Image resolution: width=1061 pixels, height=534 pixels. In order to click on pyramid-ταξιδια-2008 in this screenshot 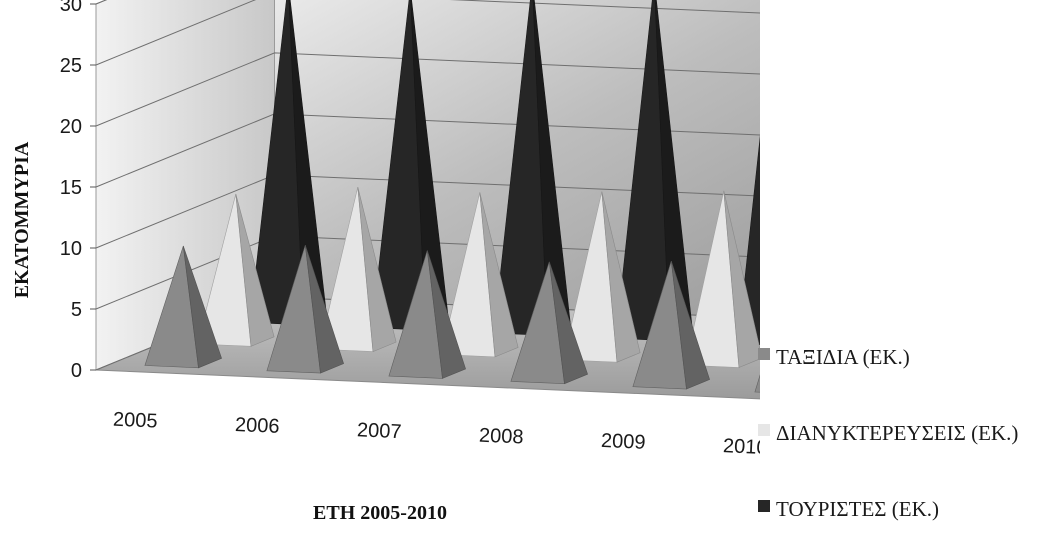, I will do `click(549, 323)`.